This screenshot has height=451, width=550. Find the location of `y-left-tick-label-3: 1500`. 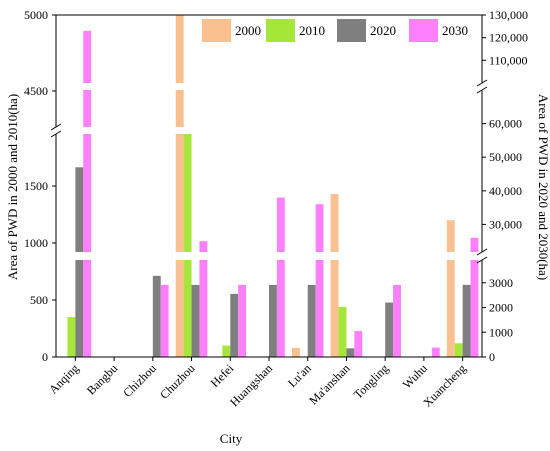

y-left-tick-label-3: 1500 is located at coordinates (36, 186).